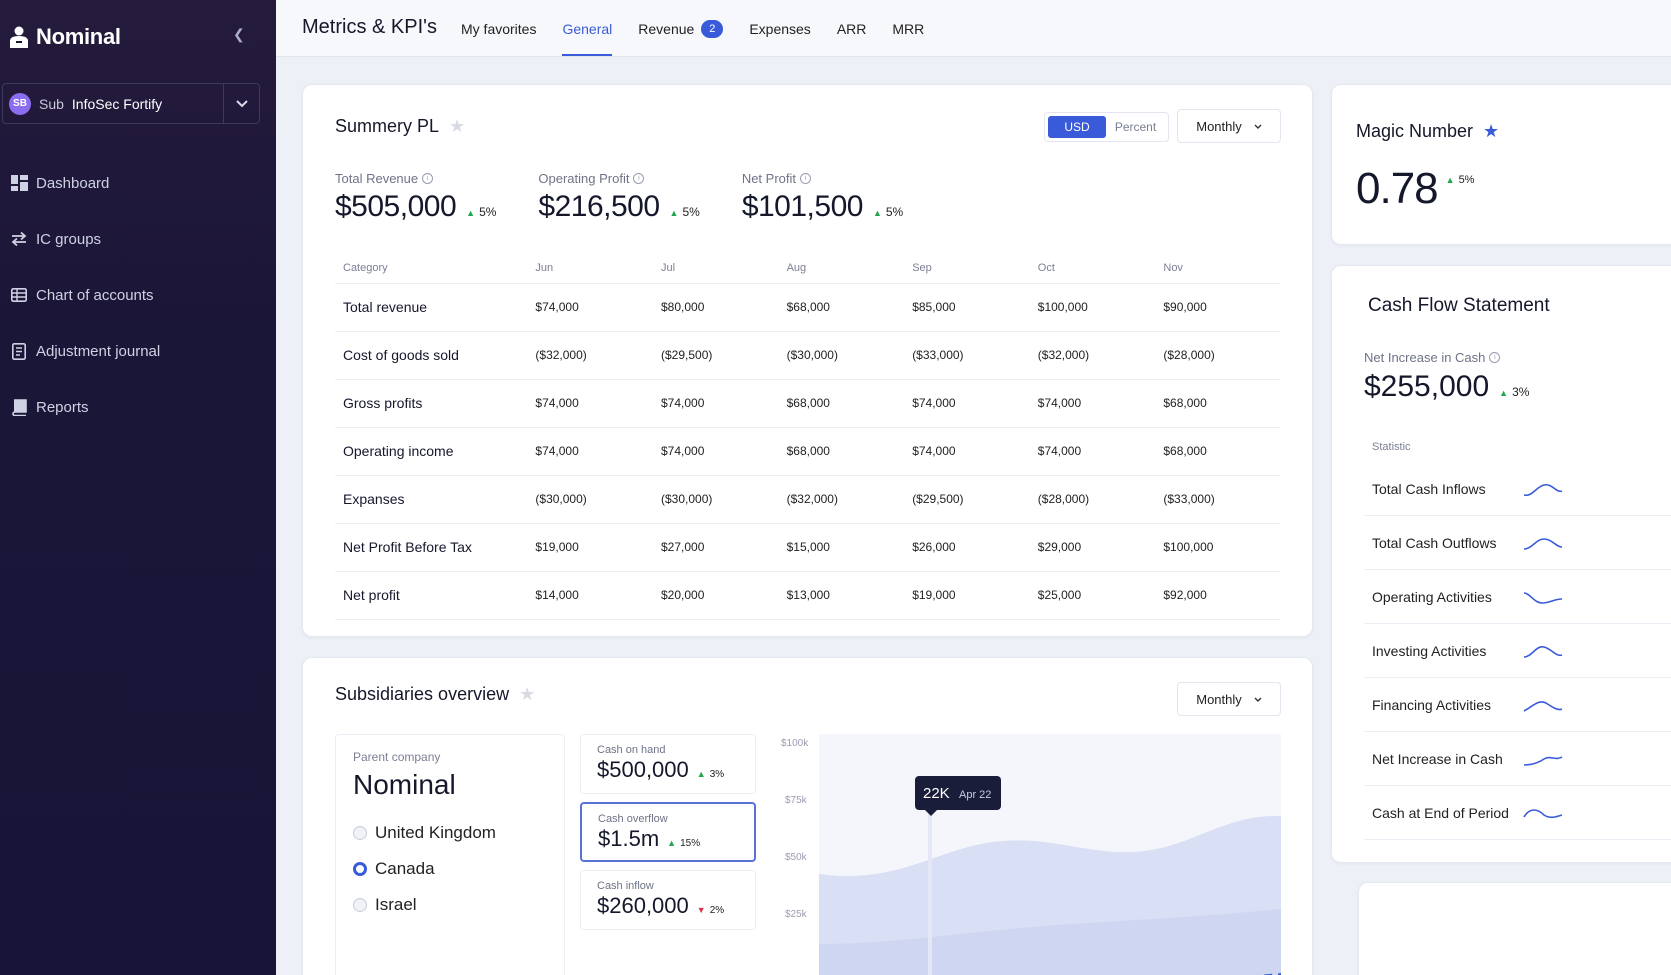 The image size is (1671, 975). Describe the element at coordinates (701, 910) in the screenshot. I see `trend-down-icon: ▼` at that location.